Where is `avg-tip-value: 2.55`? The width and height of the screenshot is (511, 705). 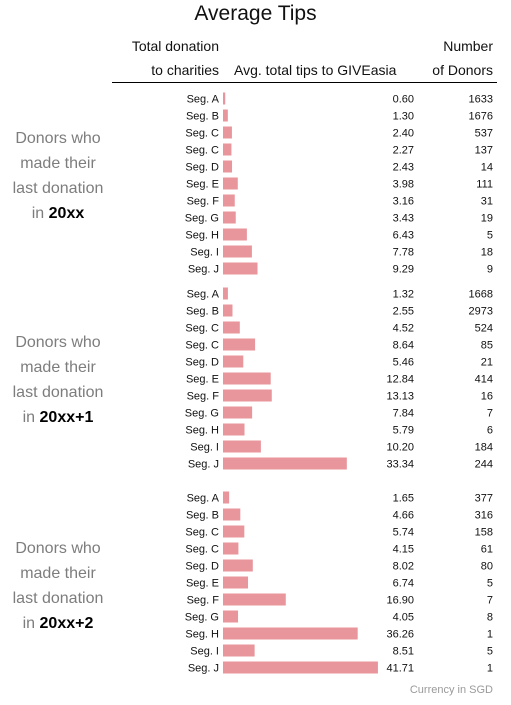 avg-tip-value: 2.55 is located at coordinates (403, 312).